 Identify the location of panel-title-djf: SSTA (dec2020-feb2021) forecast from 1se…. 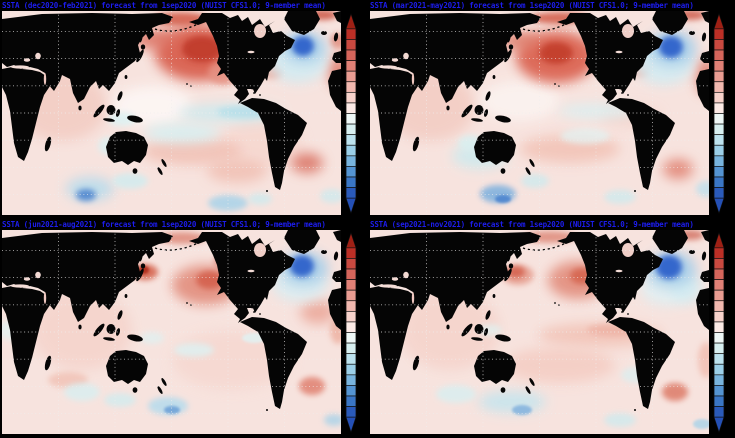
(164, 5).